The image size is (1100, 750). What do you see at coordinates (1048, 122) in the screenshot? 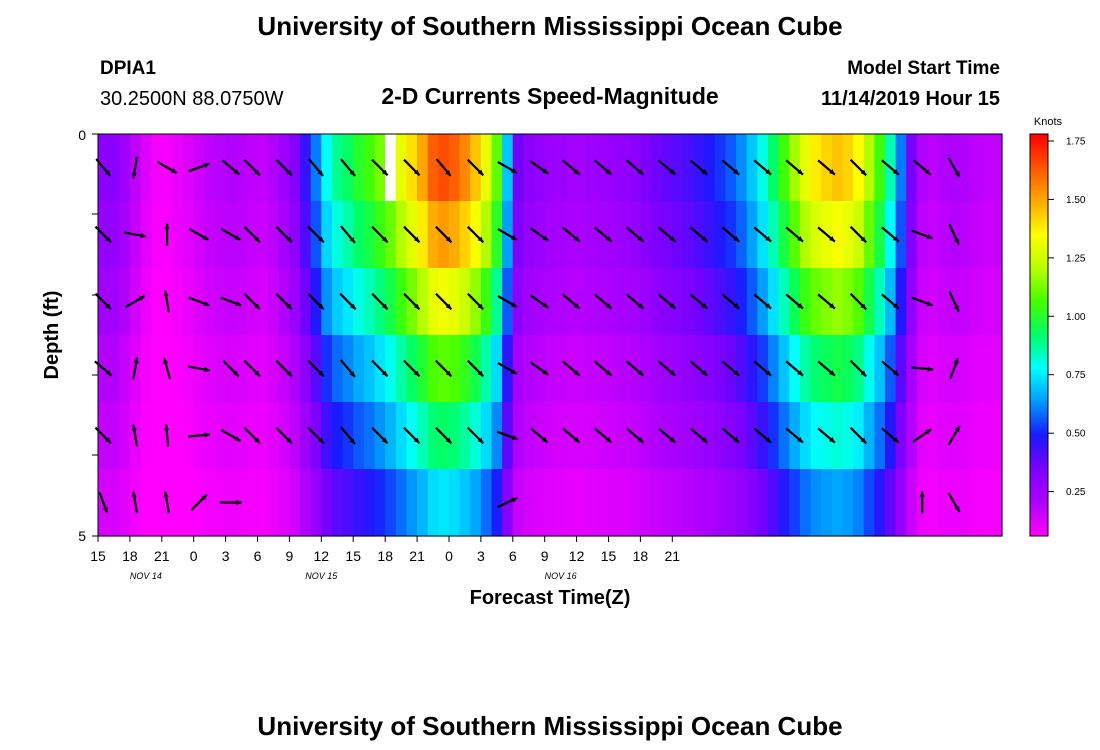
I see `colorbar-units: Knots` at bounding box center [1048, 122].